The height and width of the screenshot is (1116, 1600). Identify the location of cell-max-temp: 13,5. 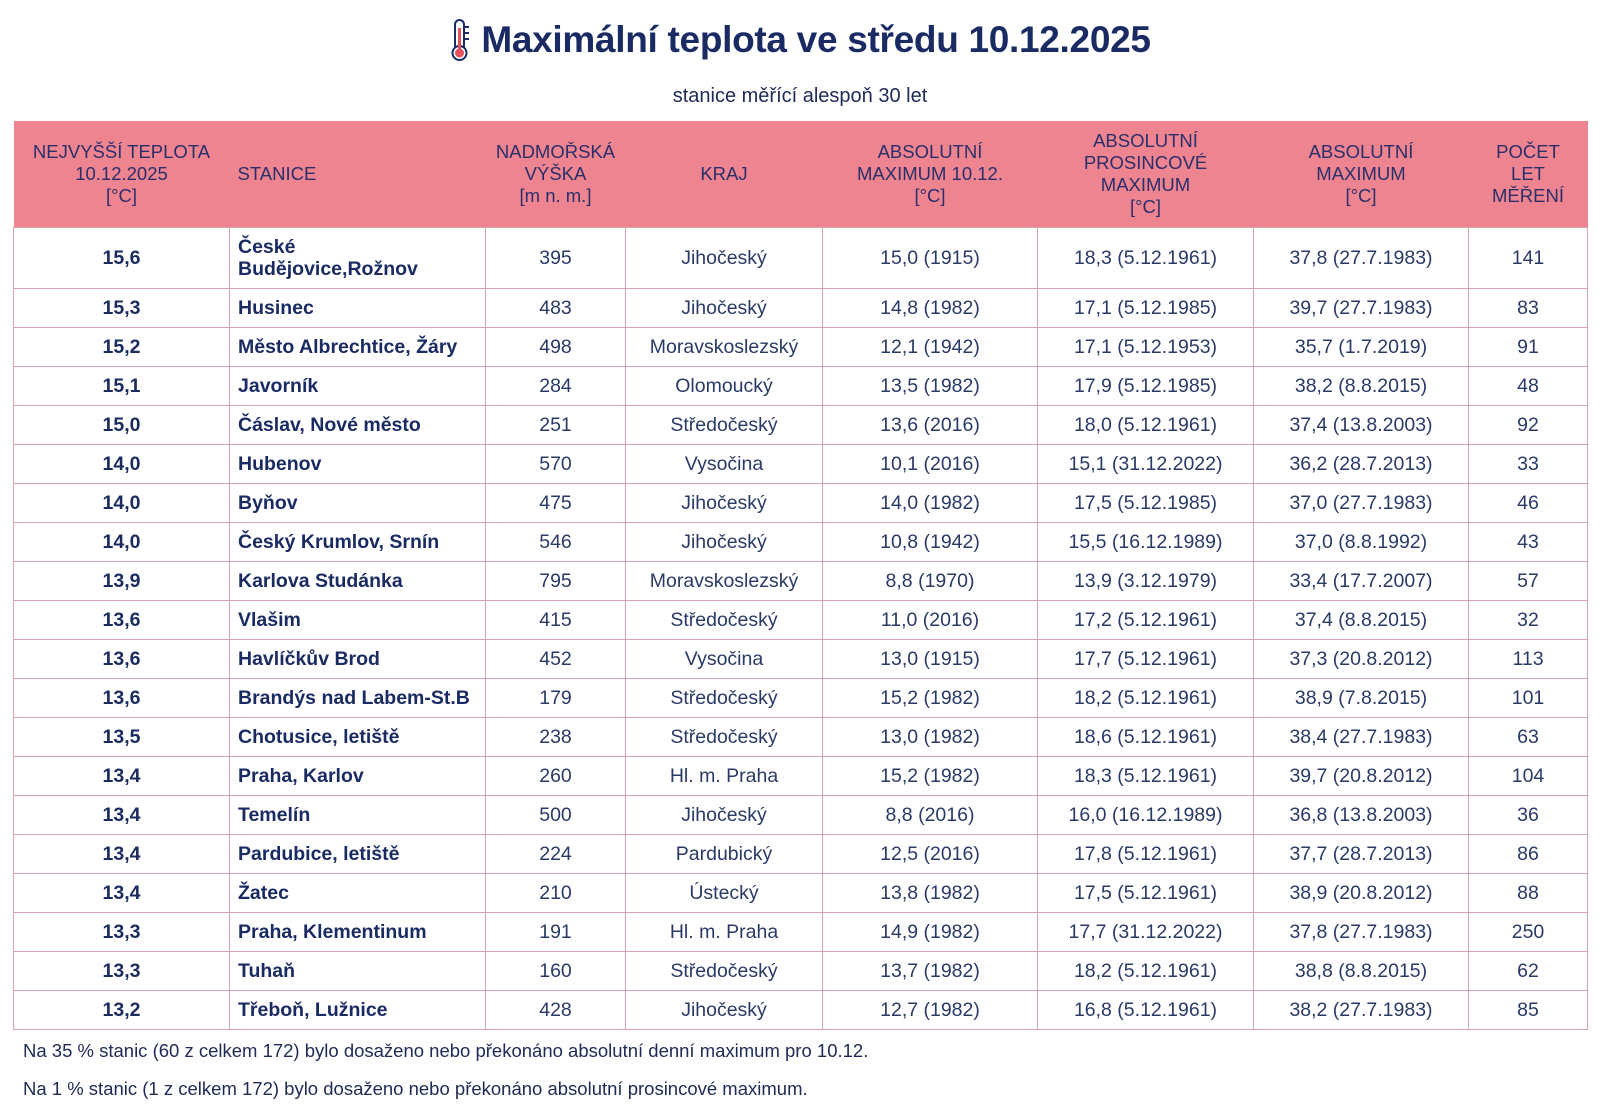
(121, 737).